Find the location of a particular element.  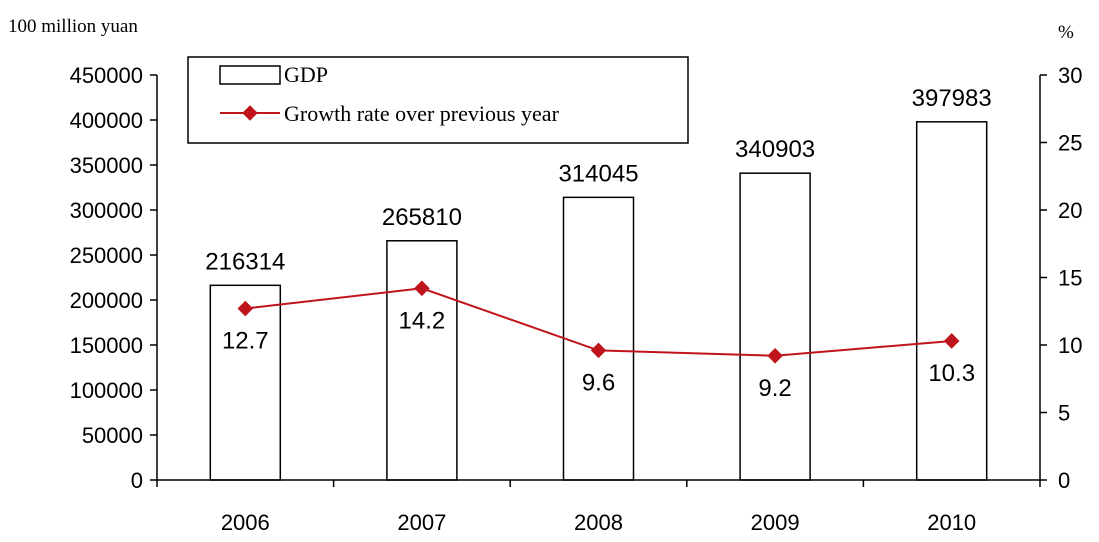

right-axis-tick-label: 25 is located at coordinates (1070, 143).